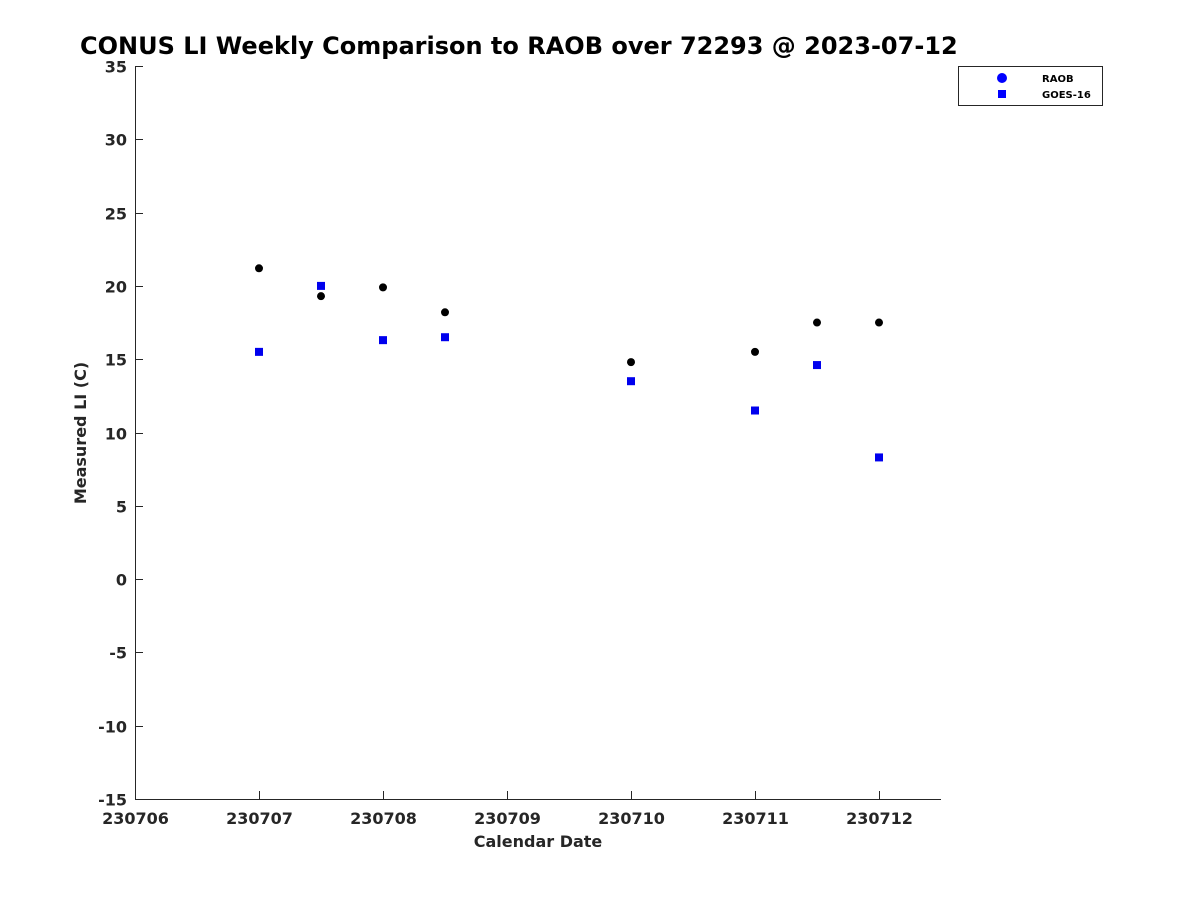 The height and width of the screenshot is (900, 1200). I want to click on y-tick-label: 10, so click(116, 434).